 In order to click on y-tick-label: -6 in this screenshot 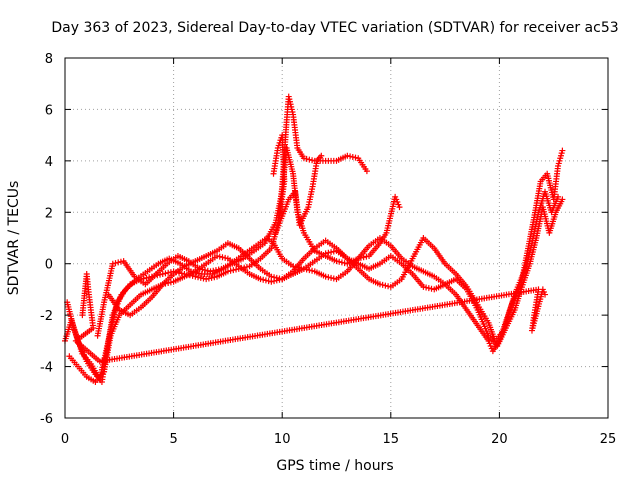, I will do `click(46, 419)`.